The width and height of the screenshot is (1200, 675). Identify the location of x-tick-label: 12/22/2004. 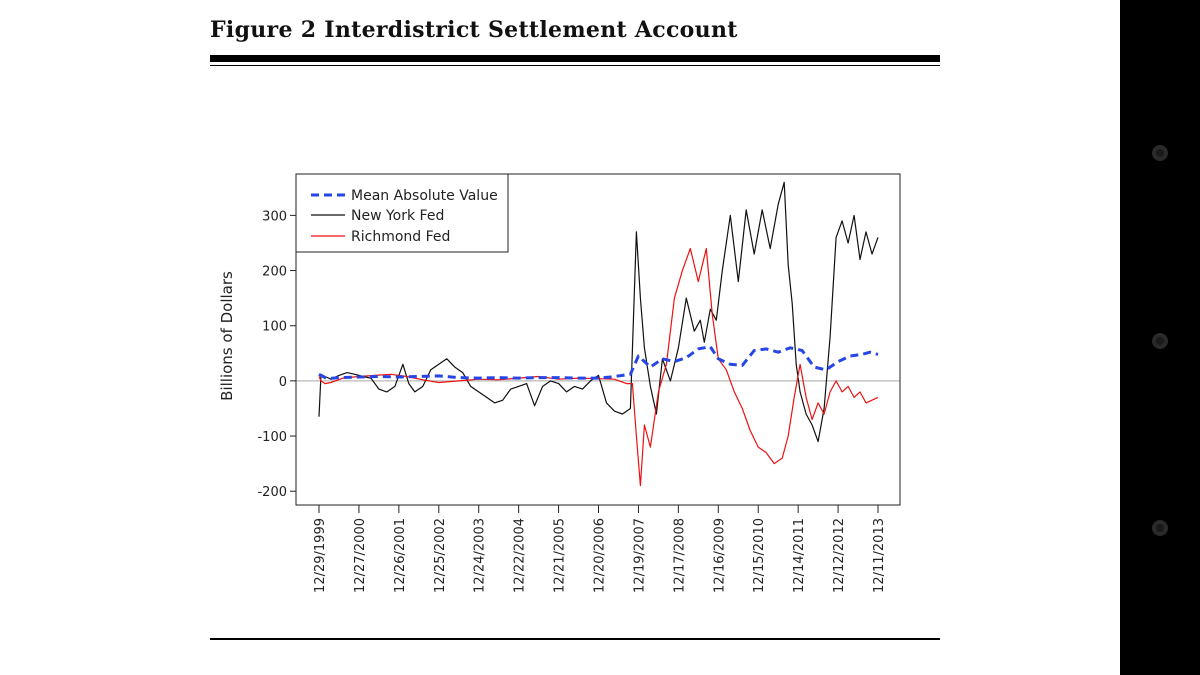
(520, 555).